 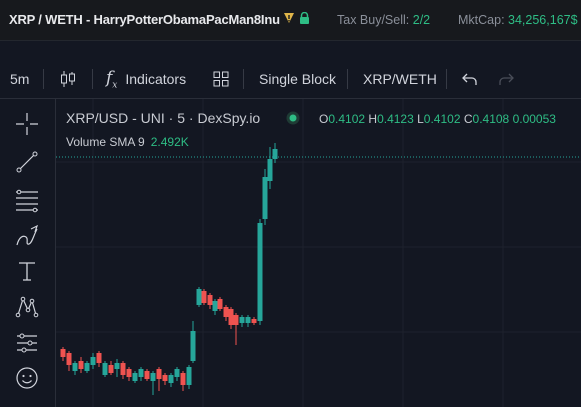 What do you see at coordinates (163, 118) in the screenshot?
I see `chart-legend: XRP/USD - UNI · 5 · DexSpy.io` at bounding box center [163, 118].